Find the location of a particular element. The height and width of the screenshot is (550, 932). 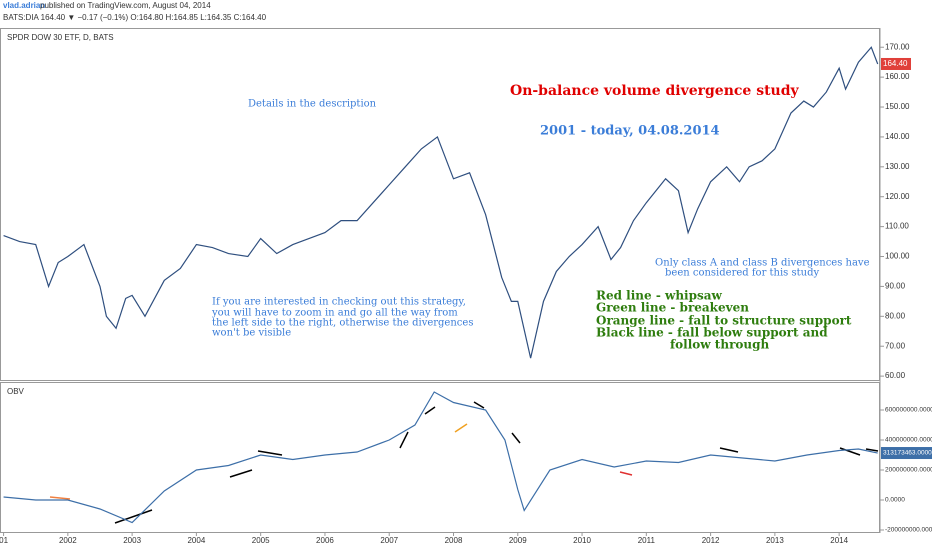

annotation: Details in the description is located at coordinates (312, 104).